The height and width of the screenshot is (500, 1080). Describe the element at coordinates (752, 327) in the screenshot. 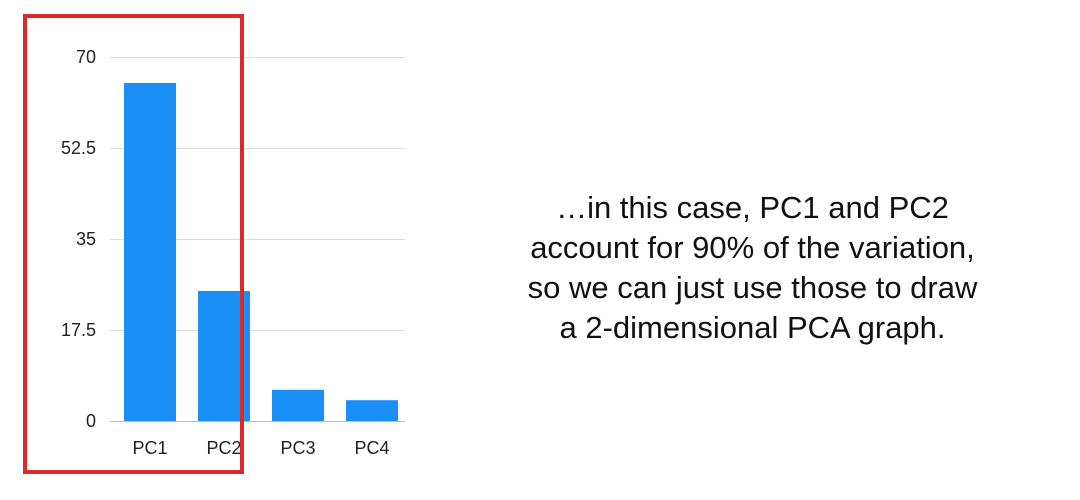

I see `caption-line-4: a 2-dimensional PCA graph.` at that location.